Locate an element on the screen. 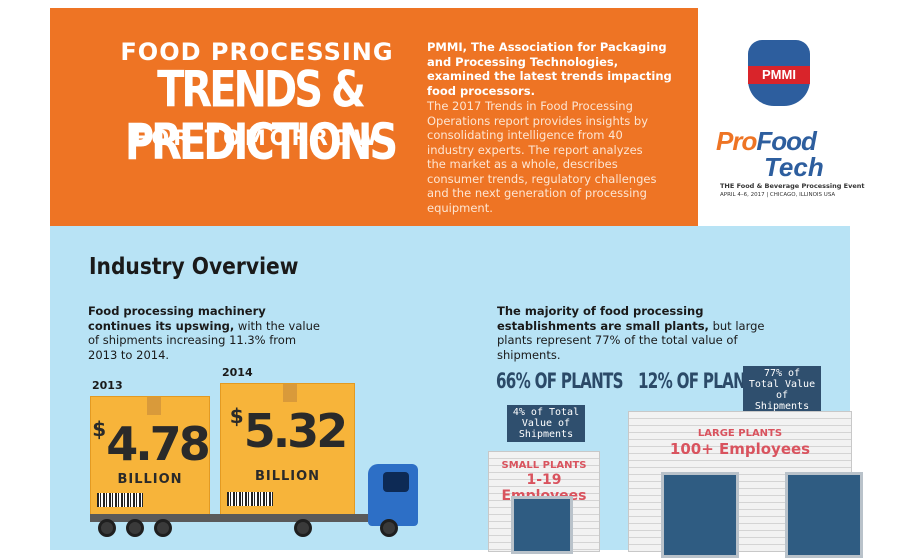 The width and height of the screenshot is (900, 558). pmmi-logo: PMMI is located at coordinates (779, 73).